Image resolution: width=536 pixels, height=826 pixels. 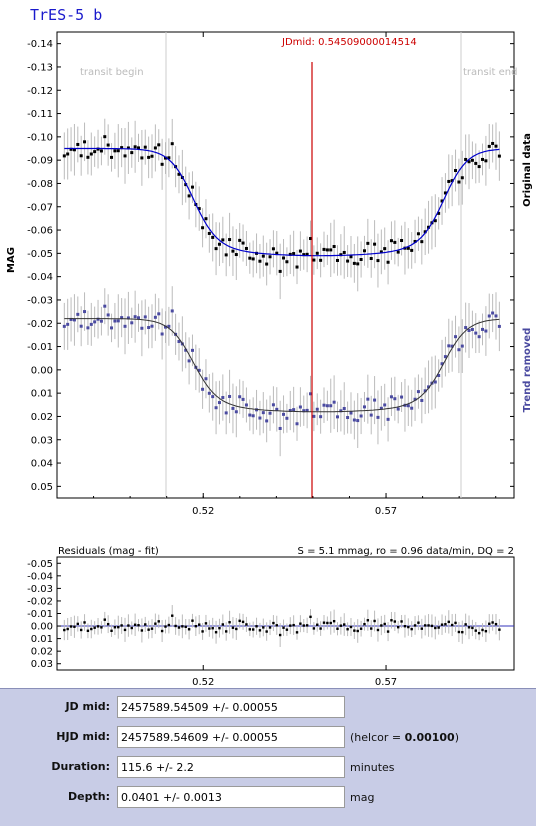 I want to click on helcor-suffix: ), so click(x=457, y=737).